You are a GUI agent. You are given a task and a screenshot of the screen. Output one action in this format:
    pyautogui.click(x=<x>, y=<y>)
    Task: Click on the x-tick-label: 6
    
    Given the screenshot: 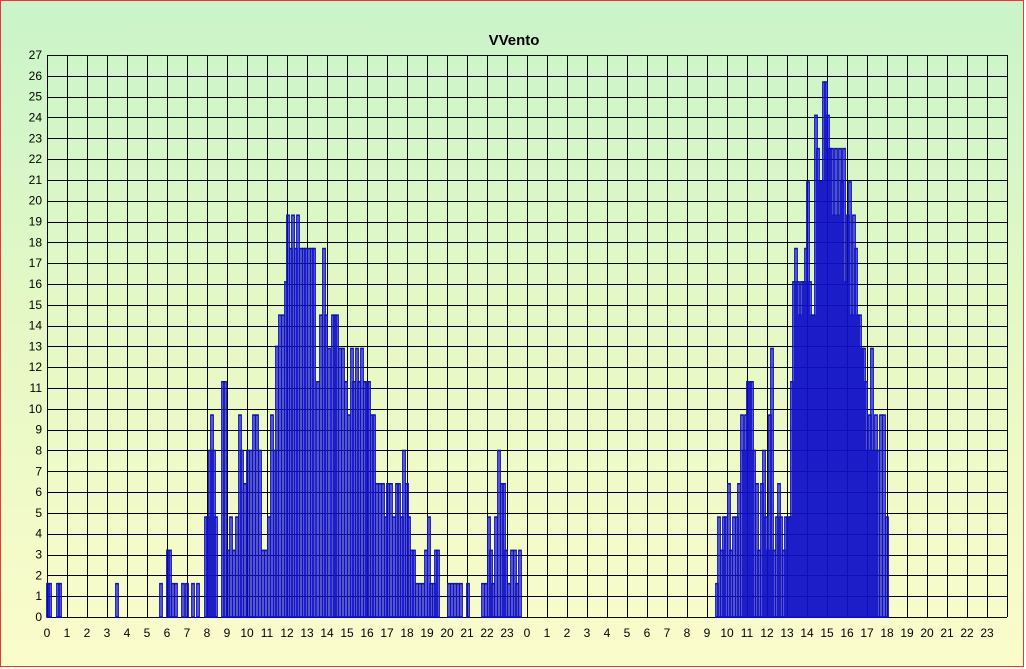 What is the action you would take?
    pyautogui.click(x=647, y=633)
    